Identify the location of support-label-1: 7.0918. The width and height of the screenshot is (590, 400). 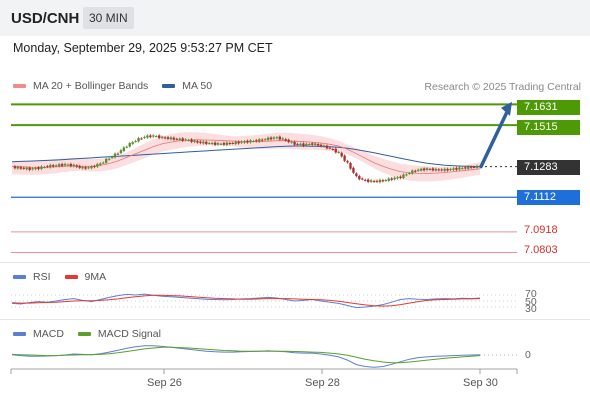
(541, 230).